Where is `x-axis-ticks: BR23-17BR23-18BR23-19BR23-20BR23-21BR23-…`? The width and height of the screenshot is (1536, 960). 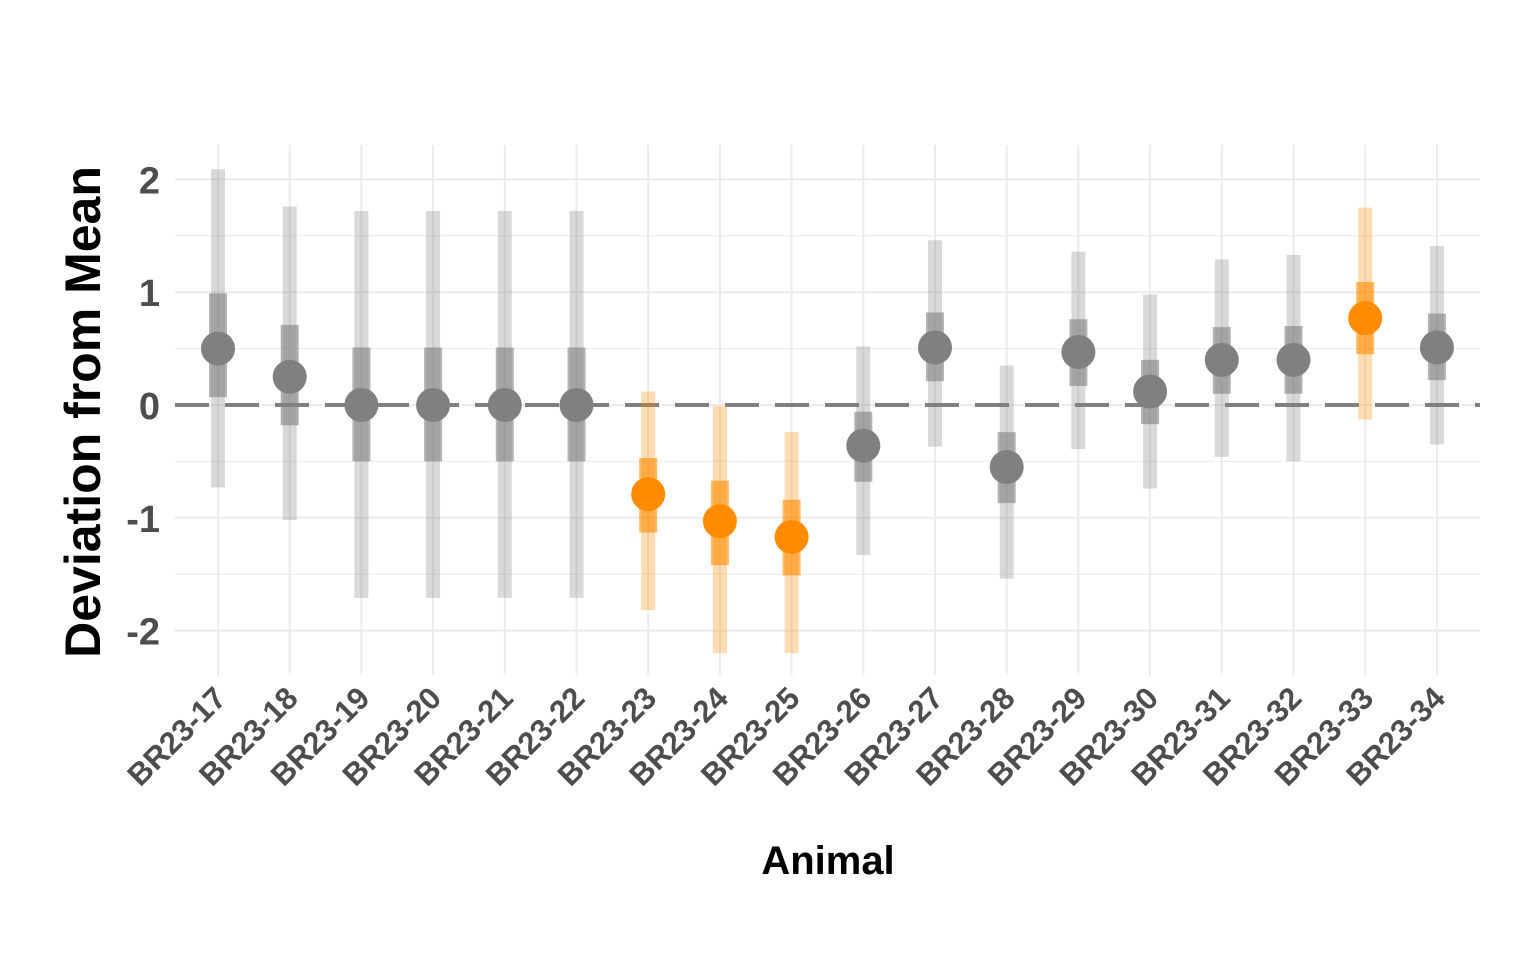
x-axis-ticks: BR23-17BR23-18BR23-19BR23-20BR23-21BR23-… is located at coordinates (786, 736).